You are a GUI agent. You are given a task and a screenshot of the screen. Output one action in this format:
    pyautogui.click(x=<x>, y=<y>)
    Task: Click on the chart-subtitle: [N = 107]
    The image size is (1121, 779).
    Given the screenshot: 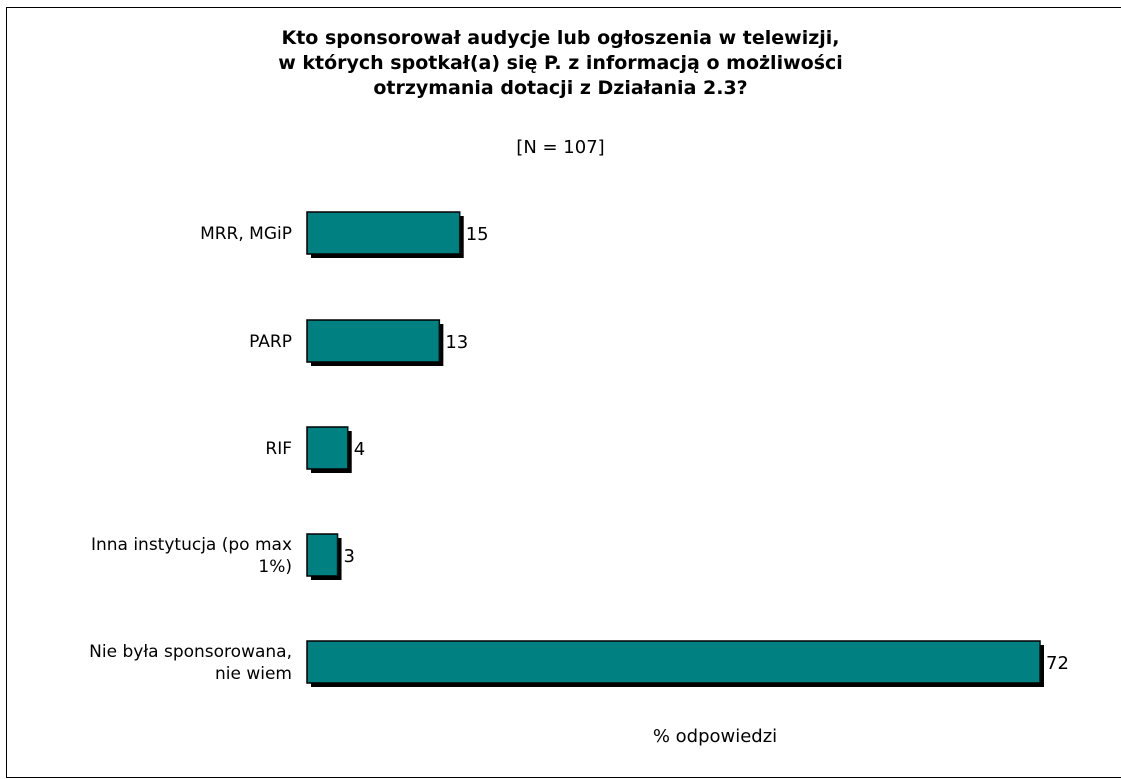 What is the action you would take?
    pyautogui.click(x=560, y=147)
    